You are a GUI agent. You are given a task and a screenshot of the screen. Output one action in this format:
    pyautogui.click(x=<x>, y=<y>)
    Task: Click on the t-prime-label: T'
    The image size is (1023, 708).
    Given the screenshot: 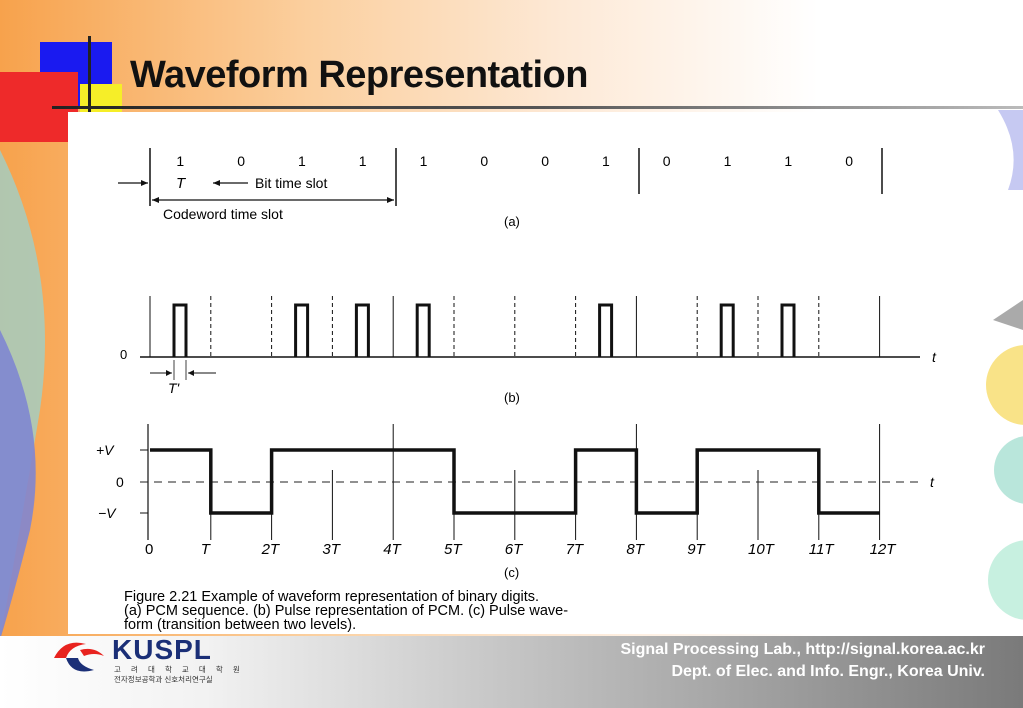 What is the action you would take?
    pyautogui.click(x=174, y=388)
    